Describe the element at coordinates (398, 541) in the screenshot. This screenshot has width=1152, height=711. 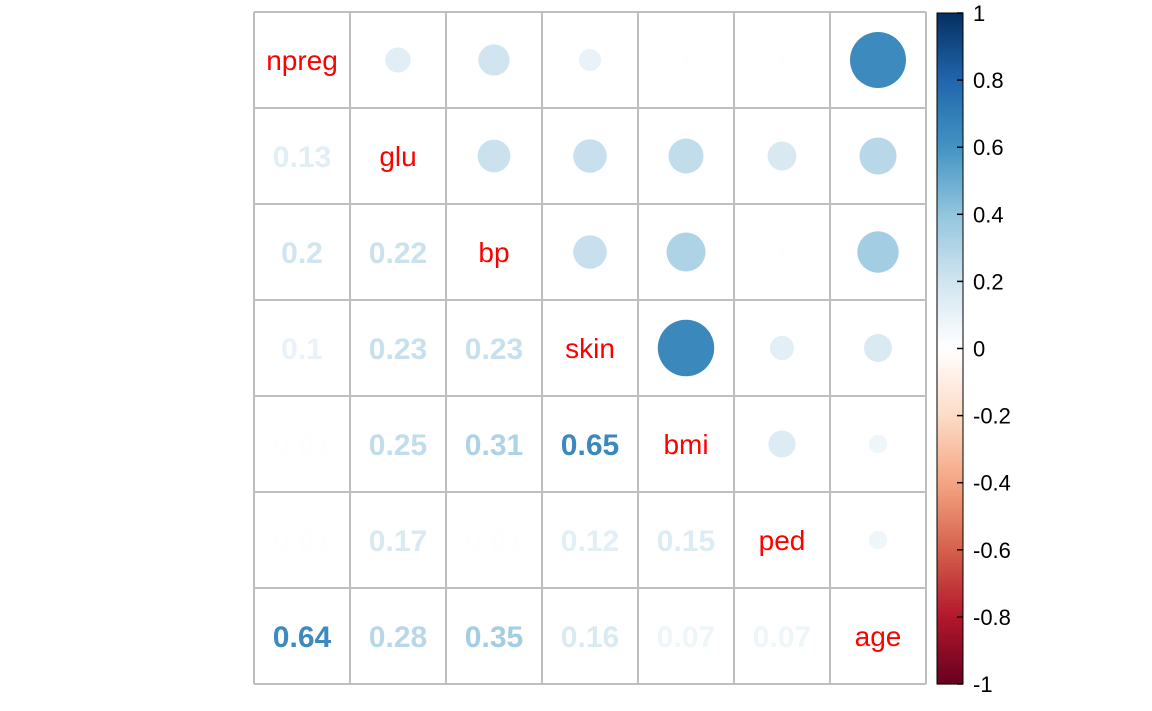
I see `corr-value-ped-glu: 0.17` at that location.